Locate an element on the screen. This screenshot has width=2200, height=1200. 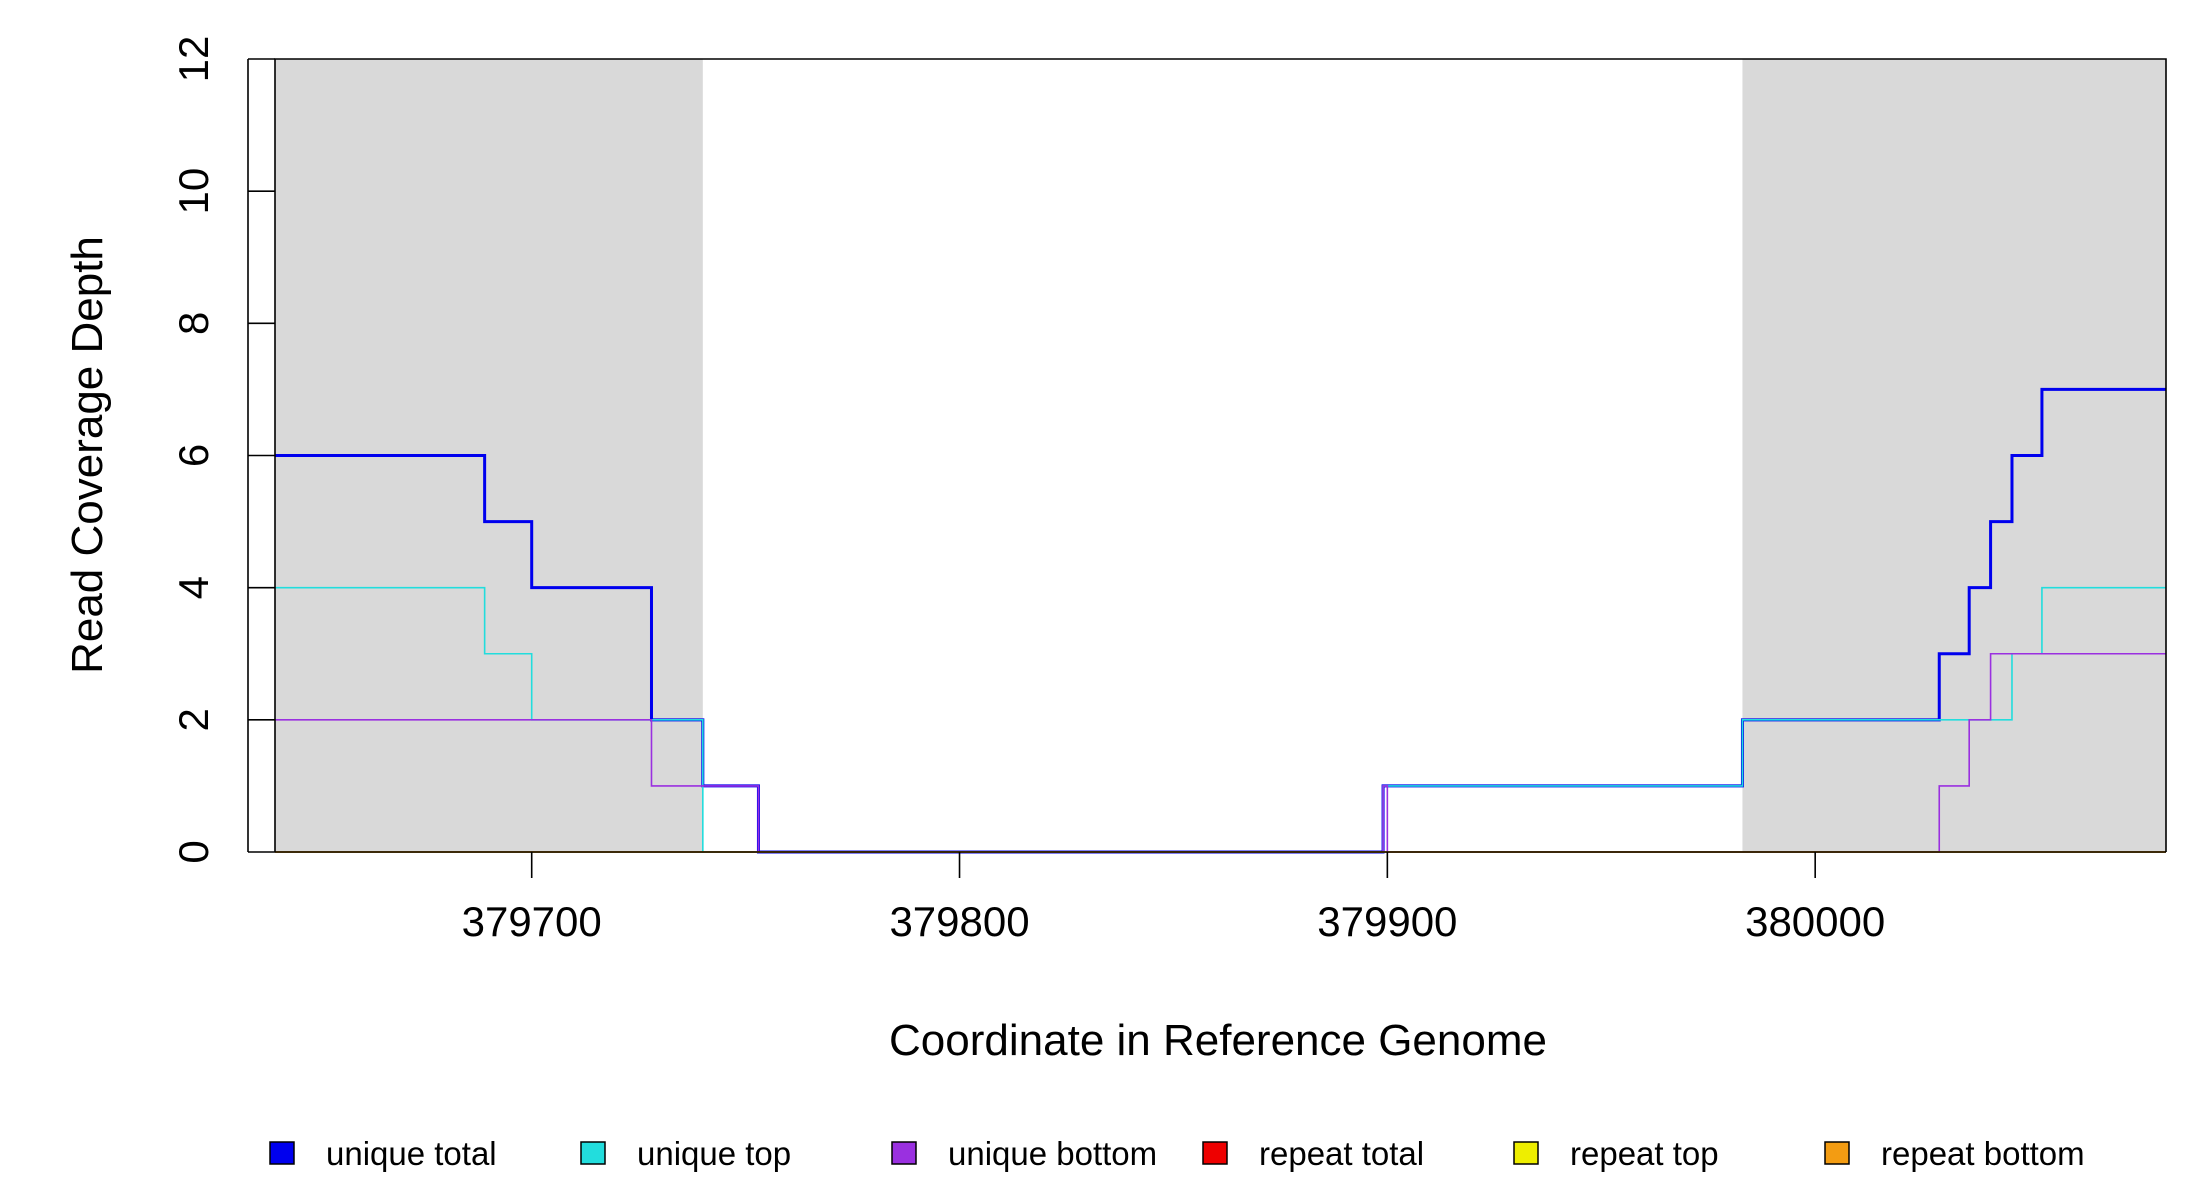
x-axis: 379700 379800 379900 380000 is located at coordinates (1220, 898).